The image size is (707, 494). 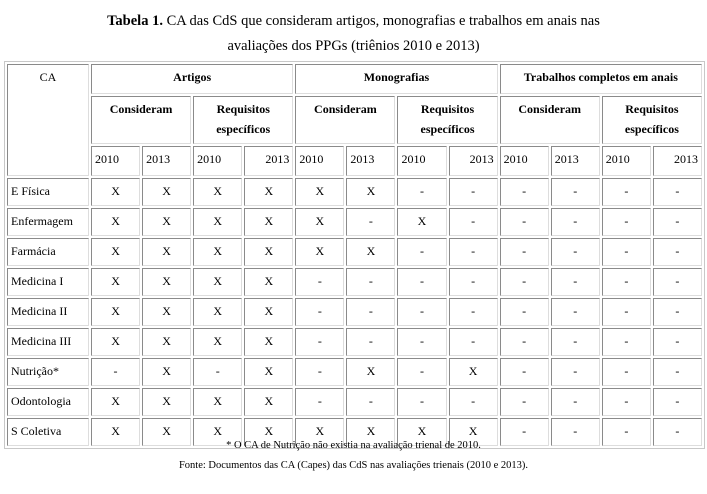 I want to click on table-row: Farmácia X X X X X X - - - - - -, so click(x=354, y=252).